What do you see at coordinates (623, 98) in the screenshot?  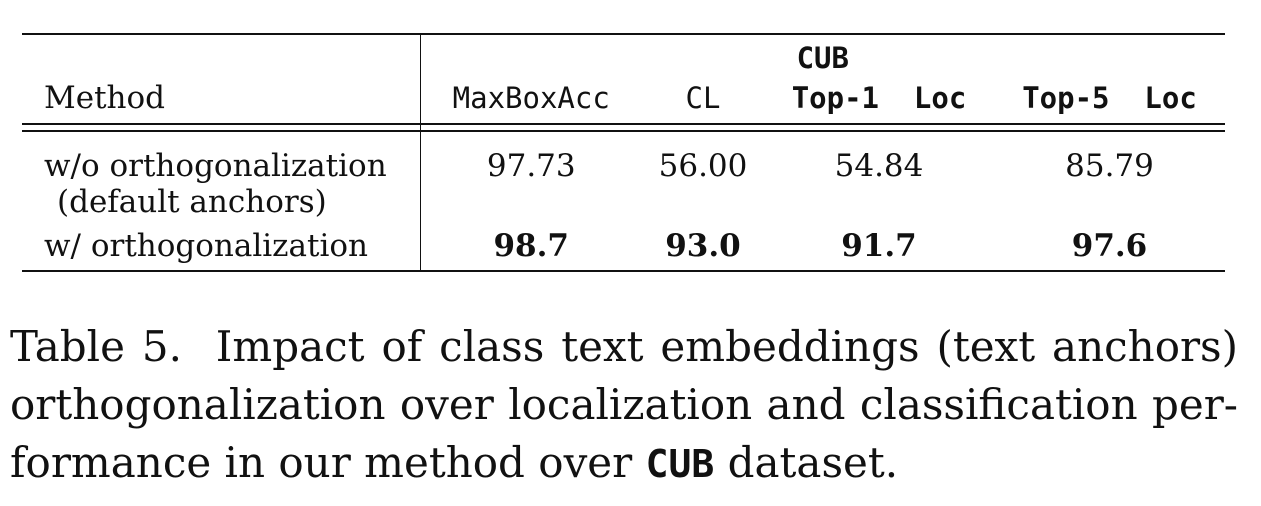 I see `table-header-row: Method MaxBoxAcc CL Top-1 Loc Top-5 Loc` at bounding box center [623, 98].